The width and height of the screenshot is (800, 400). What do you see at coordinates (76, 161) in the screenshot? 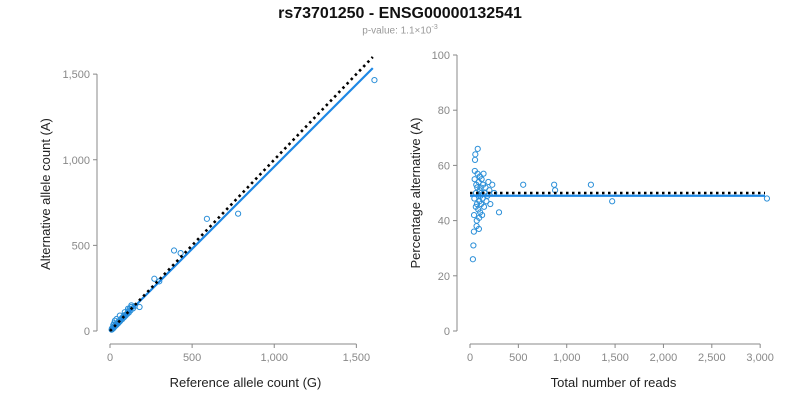
I see `y-tick-label: 1,000` at bounding box center [76, 161].